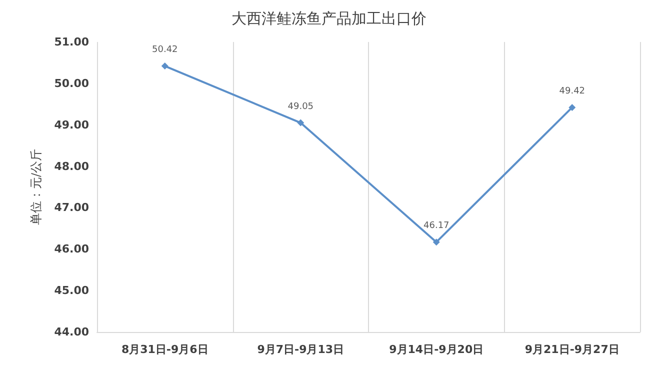 The image size is (658, 369). I want to click on x-tick-label: 9月7日-9月13日, so click(300, 349).